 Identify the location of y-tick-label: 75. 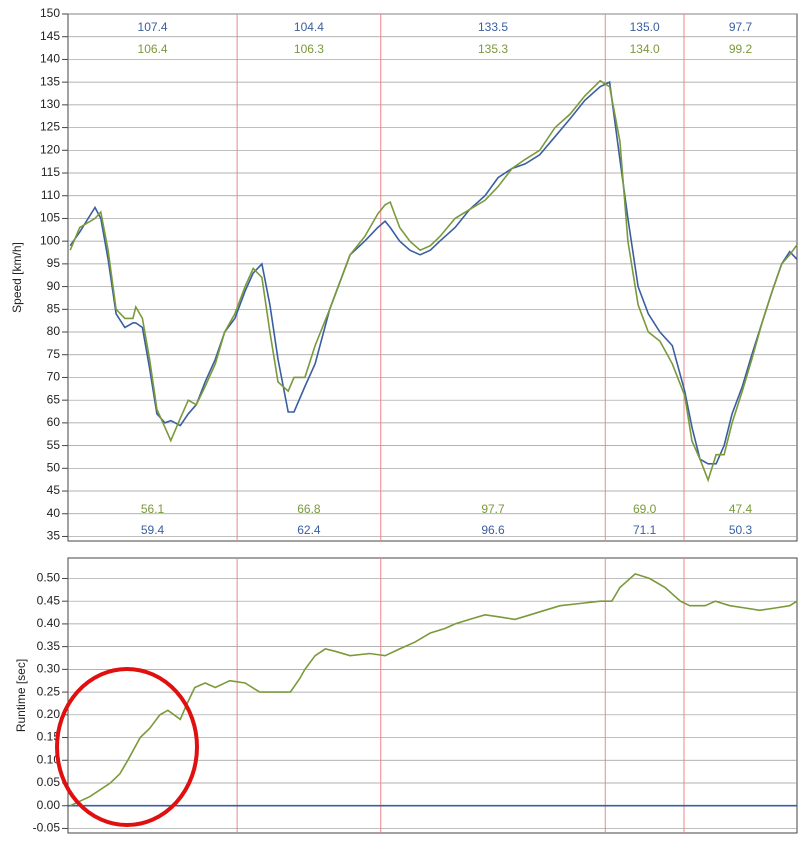
(54, 354).